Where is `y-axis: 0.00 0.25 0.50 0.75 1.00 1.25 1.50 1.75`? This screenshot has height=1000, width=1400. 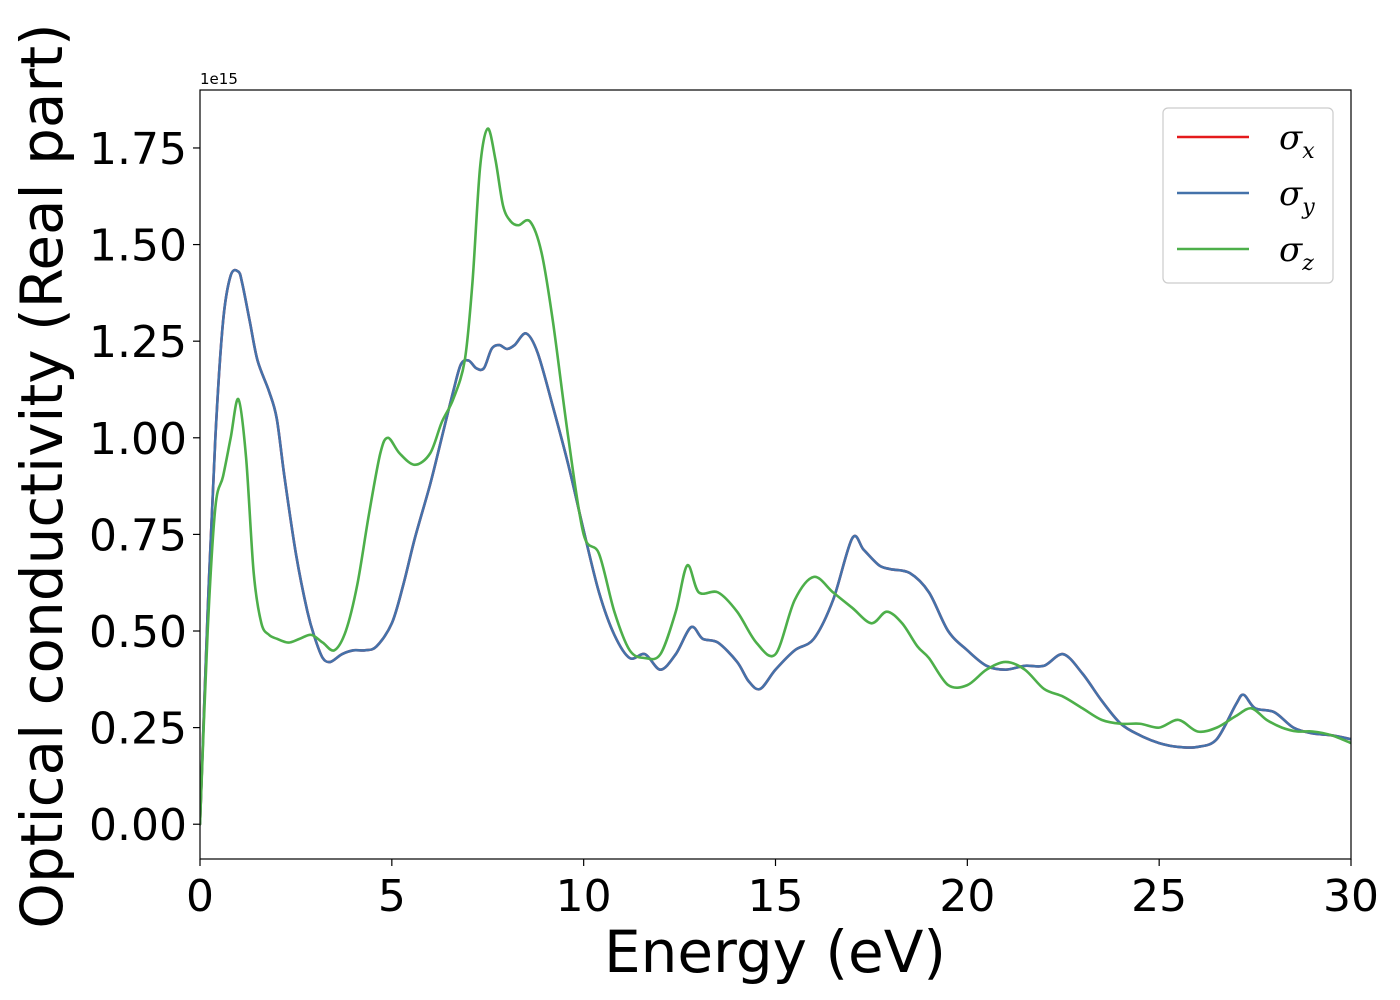 y-axis: 0.00 0.25 0.50 0.75 1.00 1.25 1.50 1.75 is located at coordinates (144, 487).